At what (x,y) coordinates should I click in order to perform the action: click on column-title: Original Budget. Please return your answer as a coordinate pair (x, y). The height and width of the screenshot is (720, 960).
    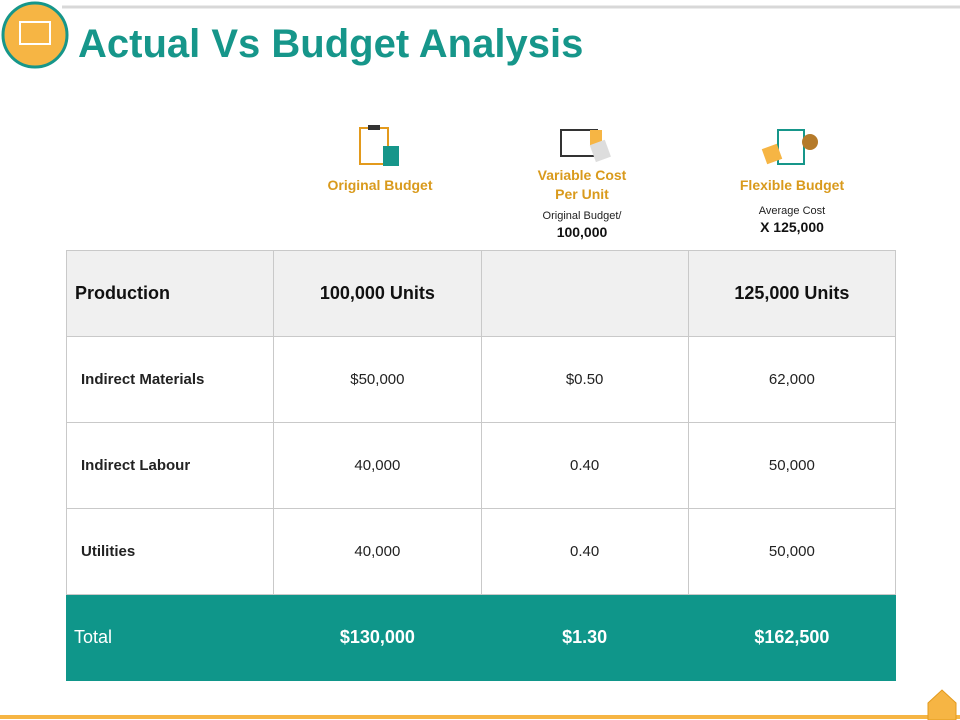
    Looking at the image, I should click on (380, 185).